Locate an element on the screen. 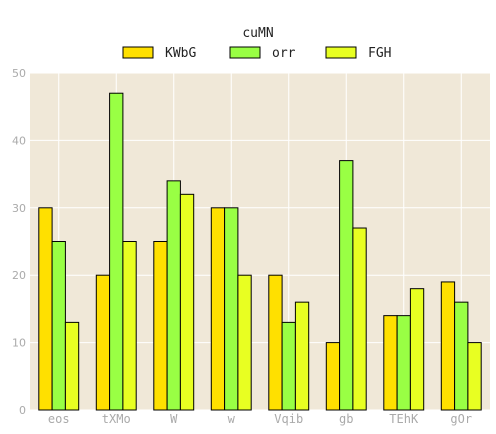 The height and width of the screenshot is (434, 496). bar-FGH-eos is located at coordinates (72, 366).